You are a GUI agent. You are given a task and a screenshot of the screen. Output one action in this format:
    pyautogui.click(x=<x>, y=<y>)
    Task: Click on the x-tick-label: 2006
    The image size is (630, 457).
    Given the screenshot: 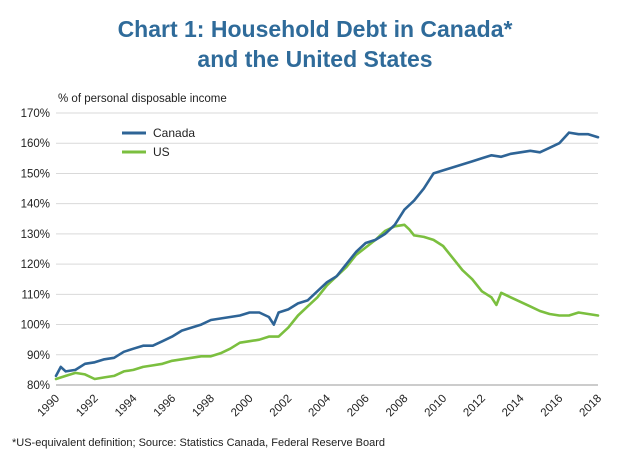 What is the action you would take?
    pyautogui.click(x=358, y=406)
    